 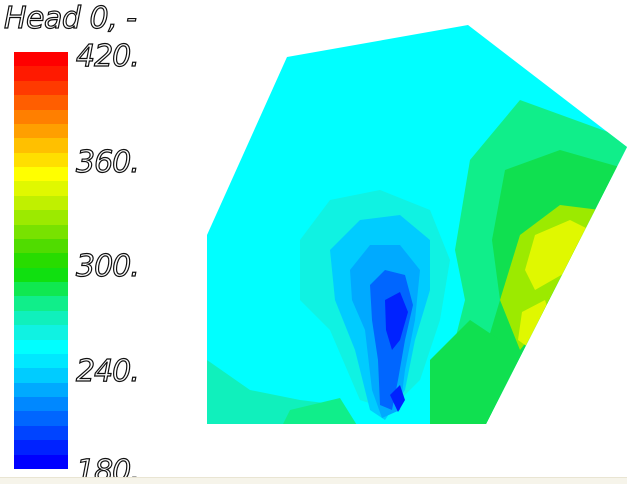 I want to click on green-zone-center-south, so click(x=465, y=372).